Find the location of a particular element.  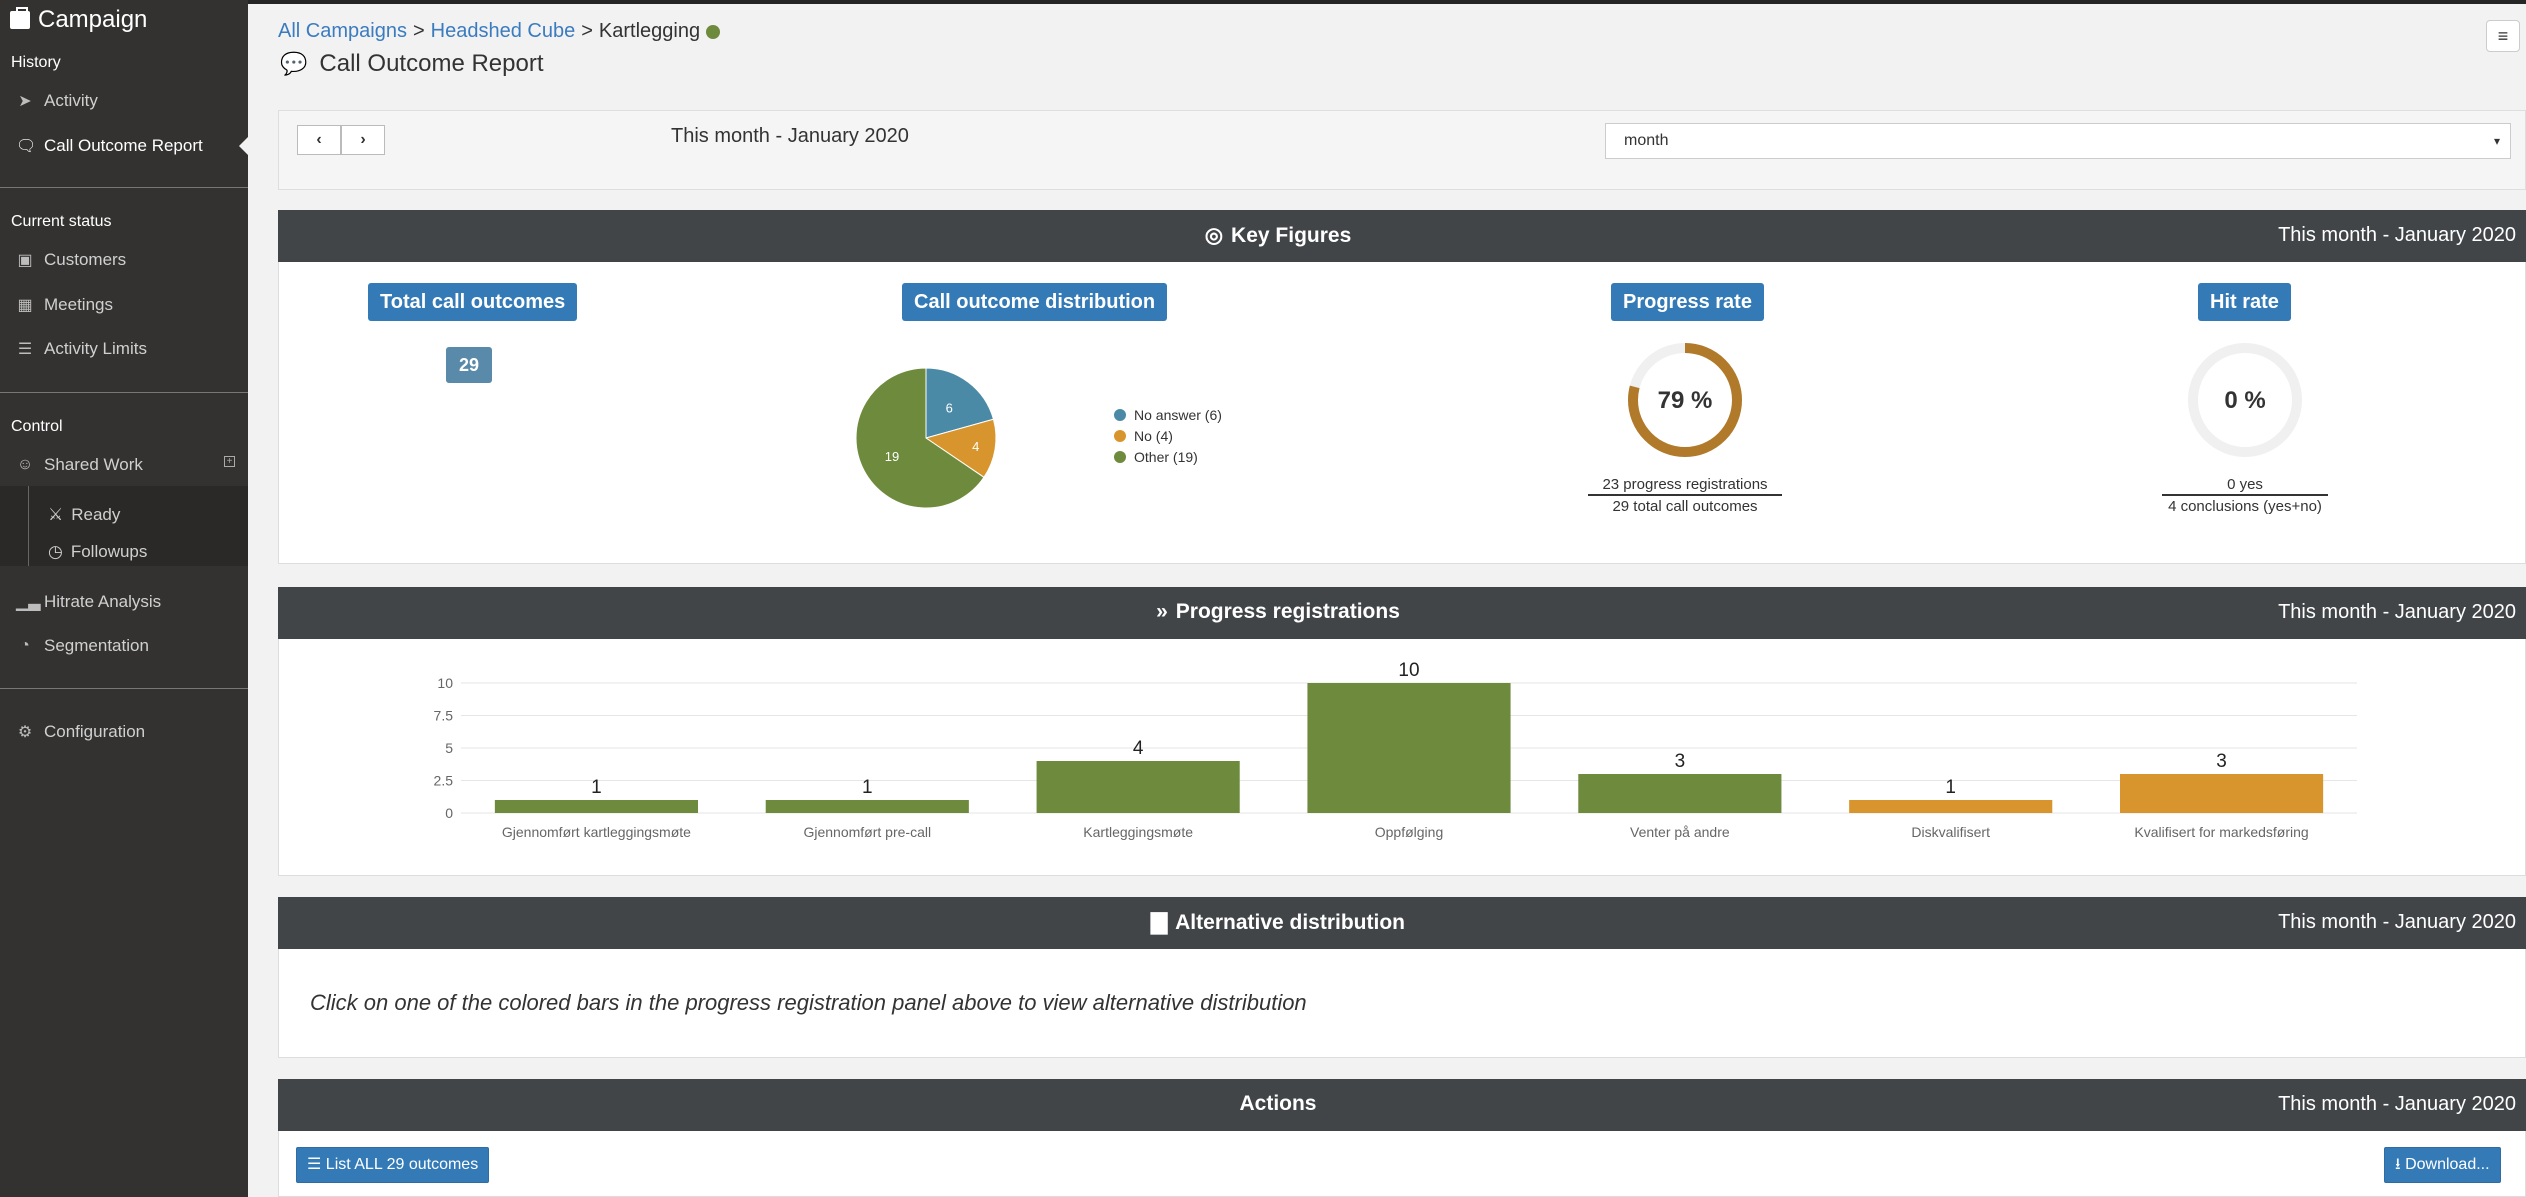

sidebar-item-label: Hitrate Analysis is located at coordinates (103, 601).